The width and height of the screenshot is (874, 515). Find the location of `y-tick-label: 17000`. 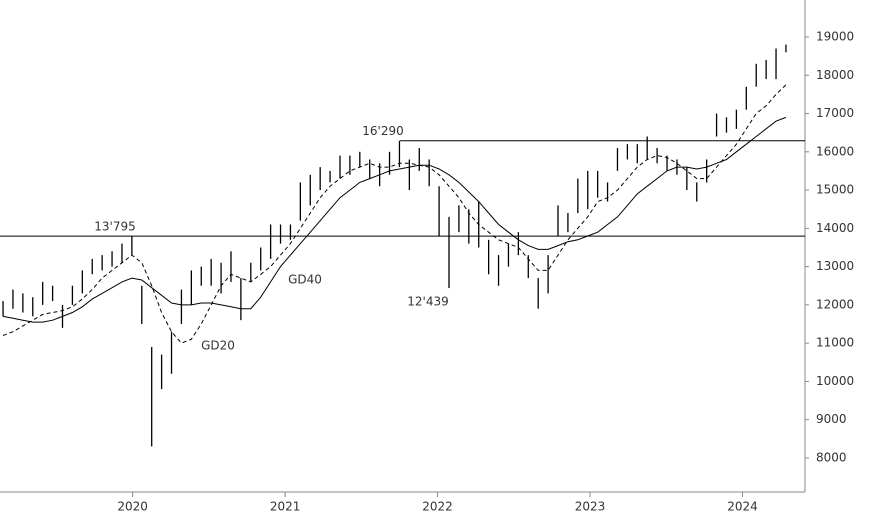

y-tick-label: 17000 is located at coordinates (835, 113).